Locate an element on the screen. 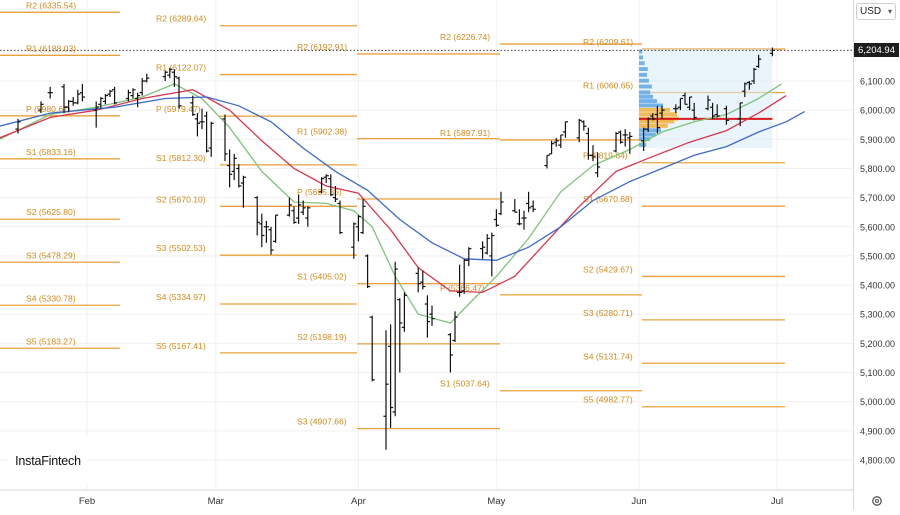  y-tick-label: 5,800.00 is located at coordinates (877, 169).